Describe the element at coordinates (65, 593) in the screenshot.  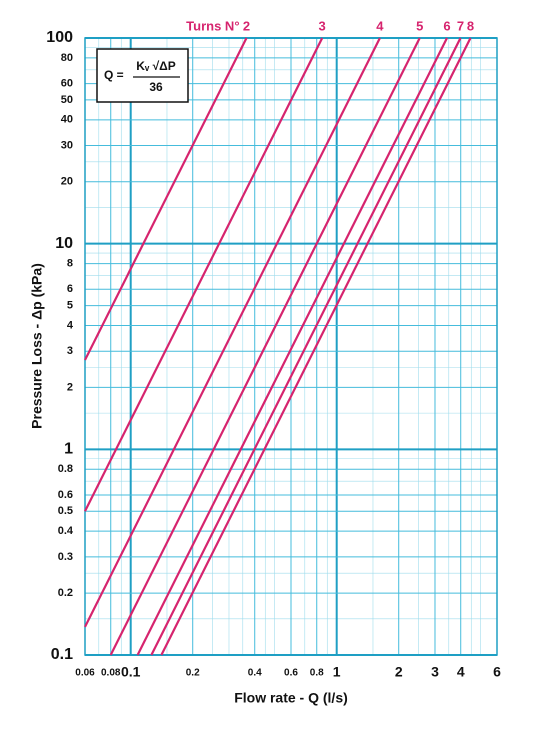
I see `y-tick-label: 0.2` at that location.